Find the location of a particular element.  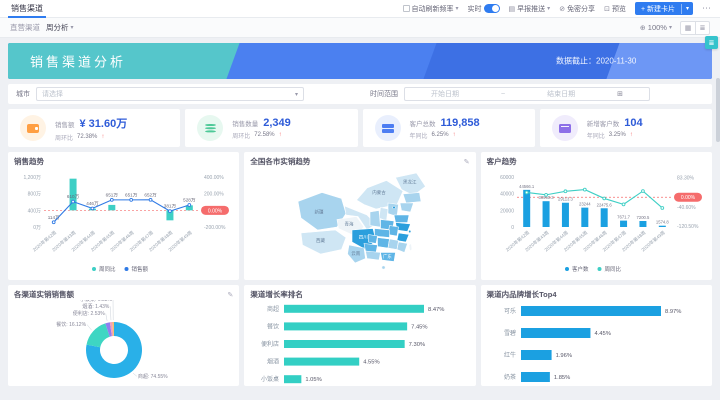

svg-text: 4.55% is located at coordinates (372, 363).